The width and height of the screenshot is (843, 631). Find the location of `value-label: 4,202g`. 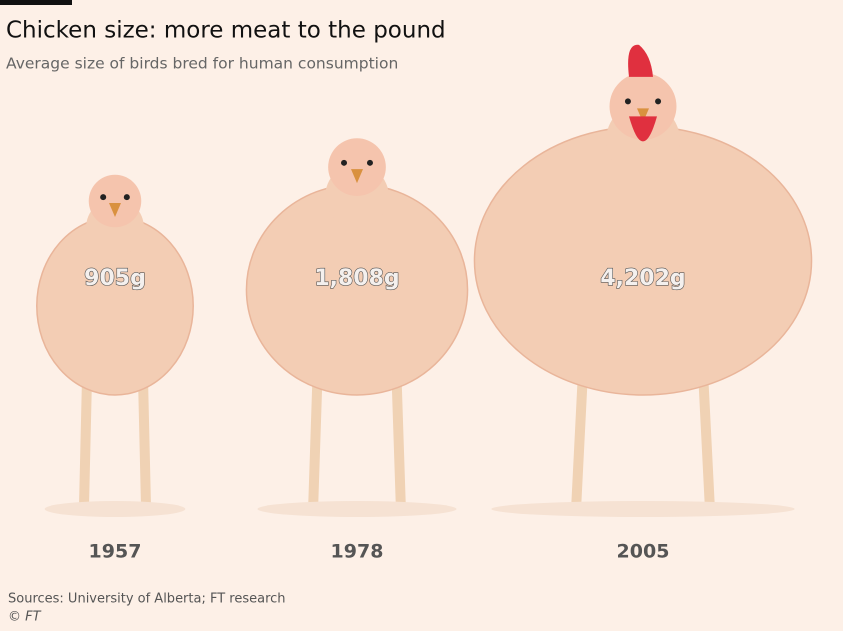

value-label: 4,202g is located at coordinates (642, 278).